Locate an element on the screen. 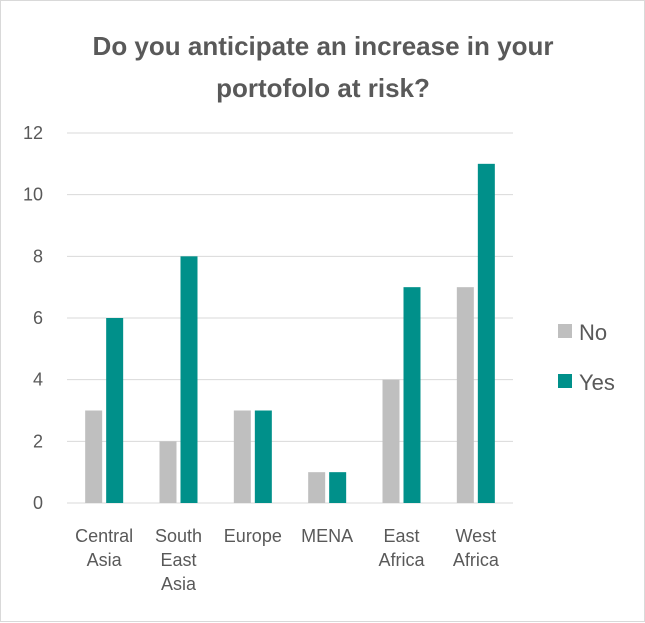  x-tick-label: Central Asia is located at coordinates (104, 548).